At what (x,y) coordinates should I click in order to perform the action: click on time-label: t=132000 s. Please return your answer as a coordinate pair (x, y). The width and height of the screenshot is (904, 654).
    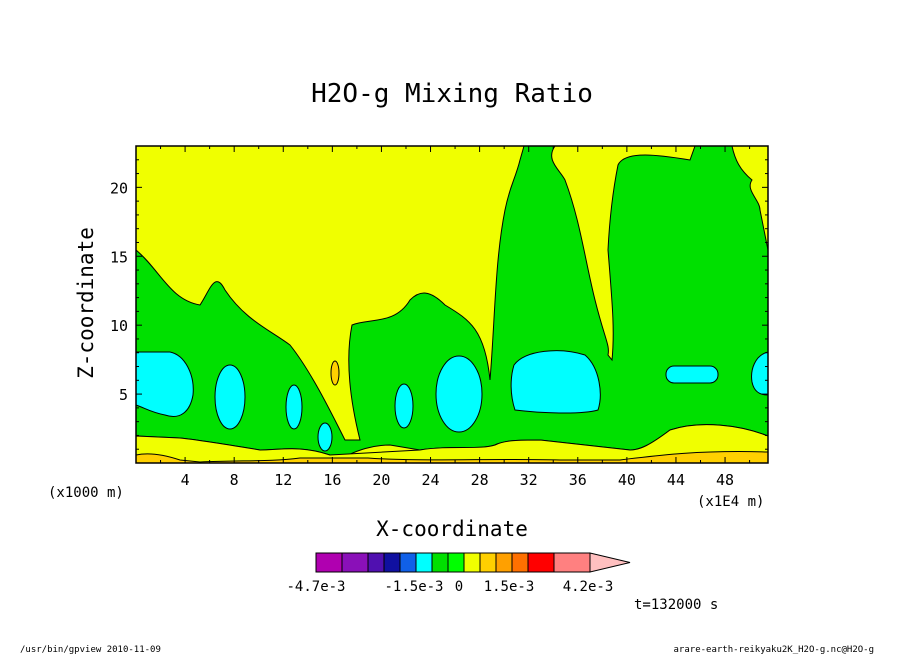
    Looking at the image, I should click on (676, 605).